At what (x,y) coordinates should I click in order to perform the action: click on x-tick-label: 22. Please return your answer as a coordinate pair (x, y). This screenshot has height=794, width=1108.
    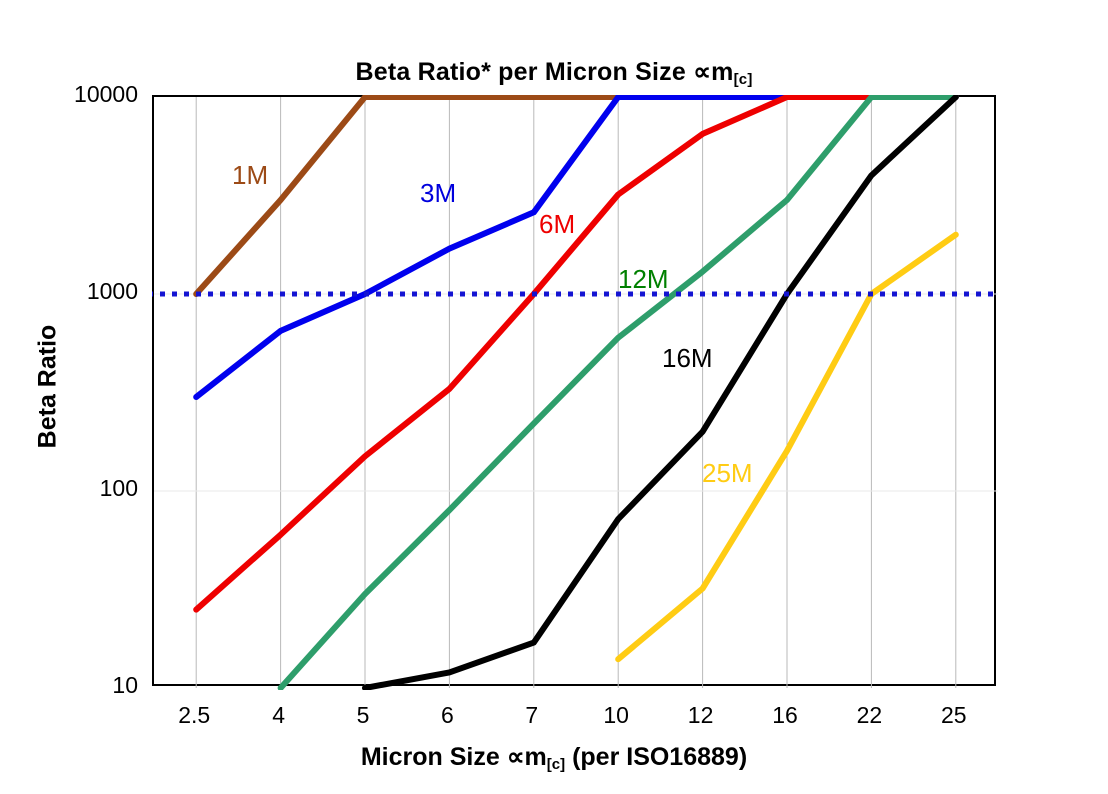
    Looking at the image, I should click on (869, 715).